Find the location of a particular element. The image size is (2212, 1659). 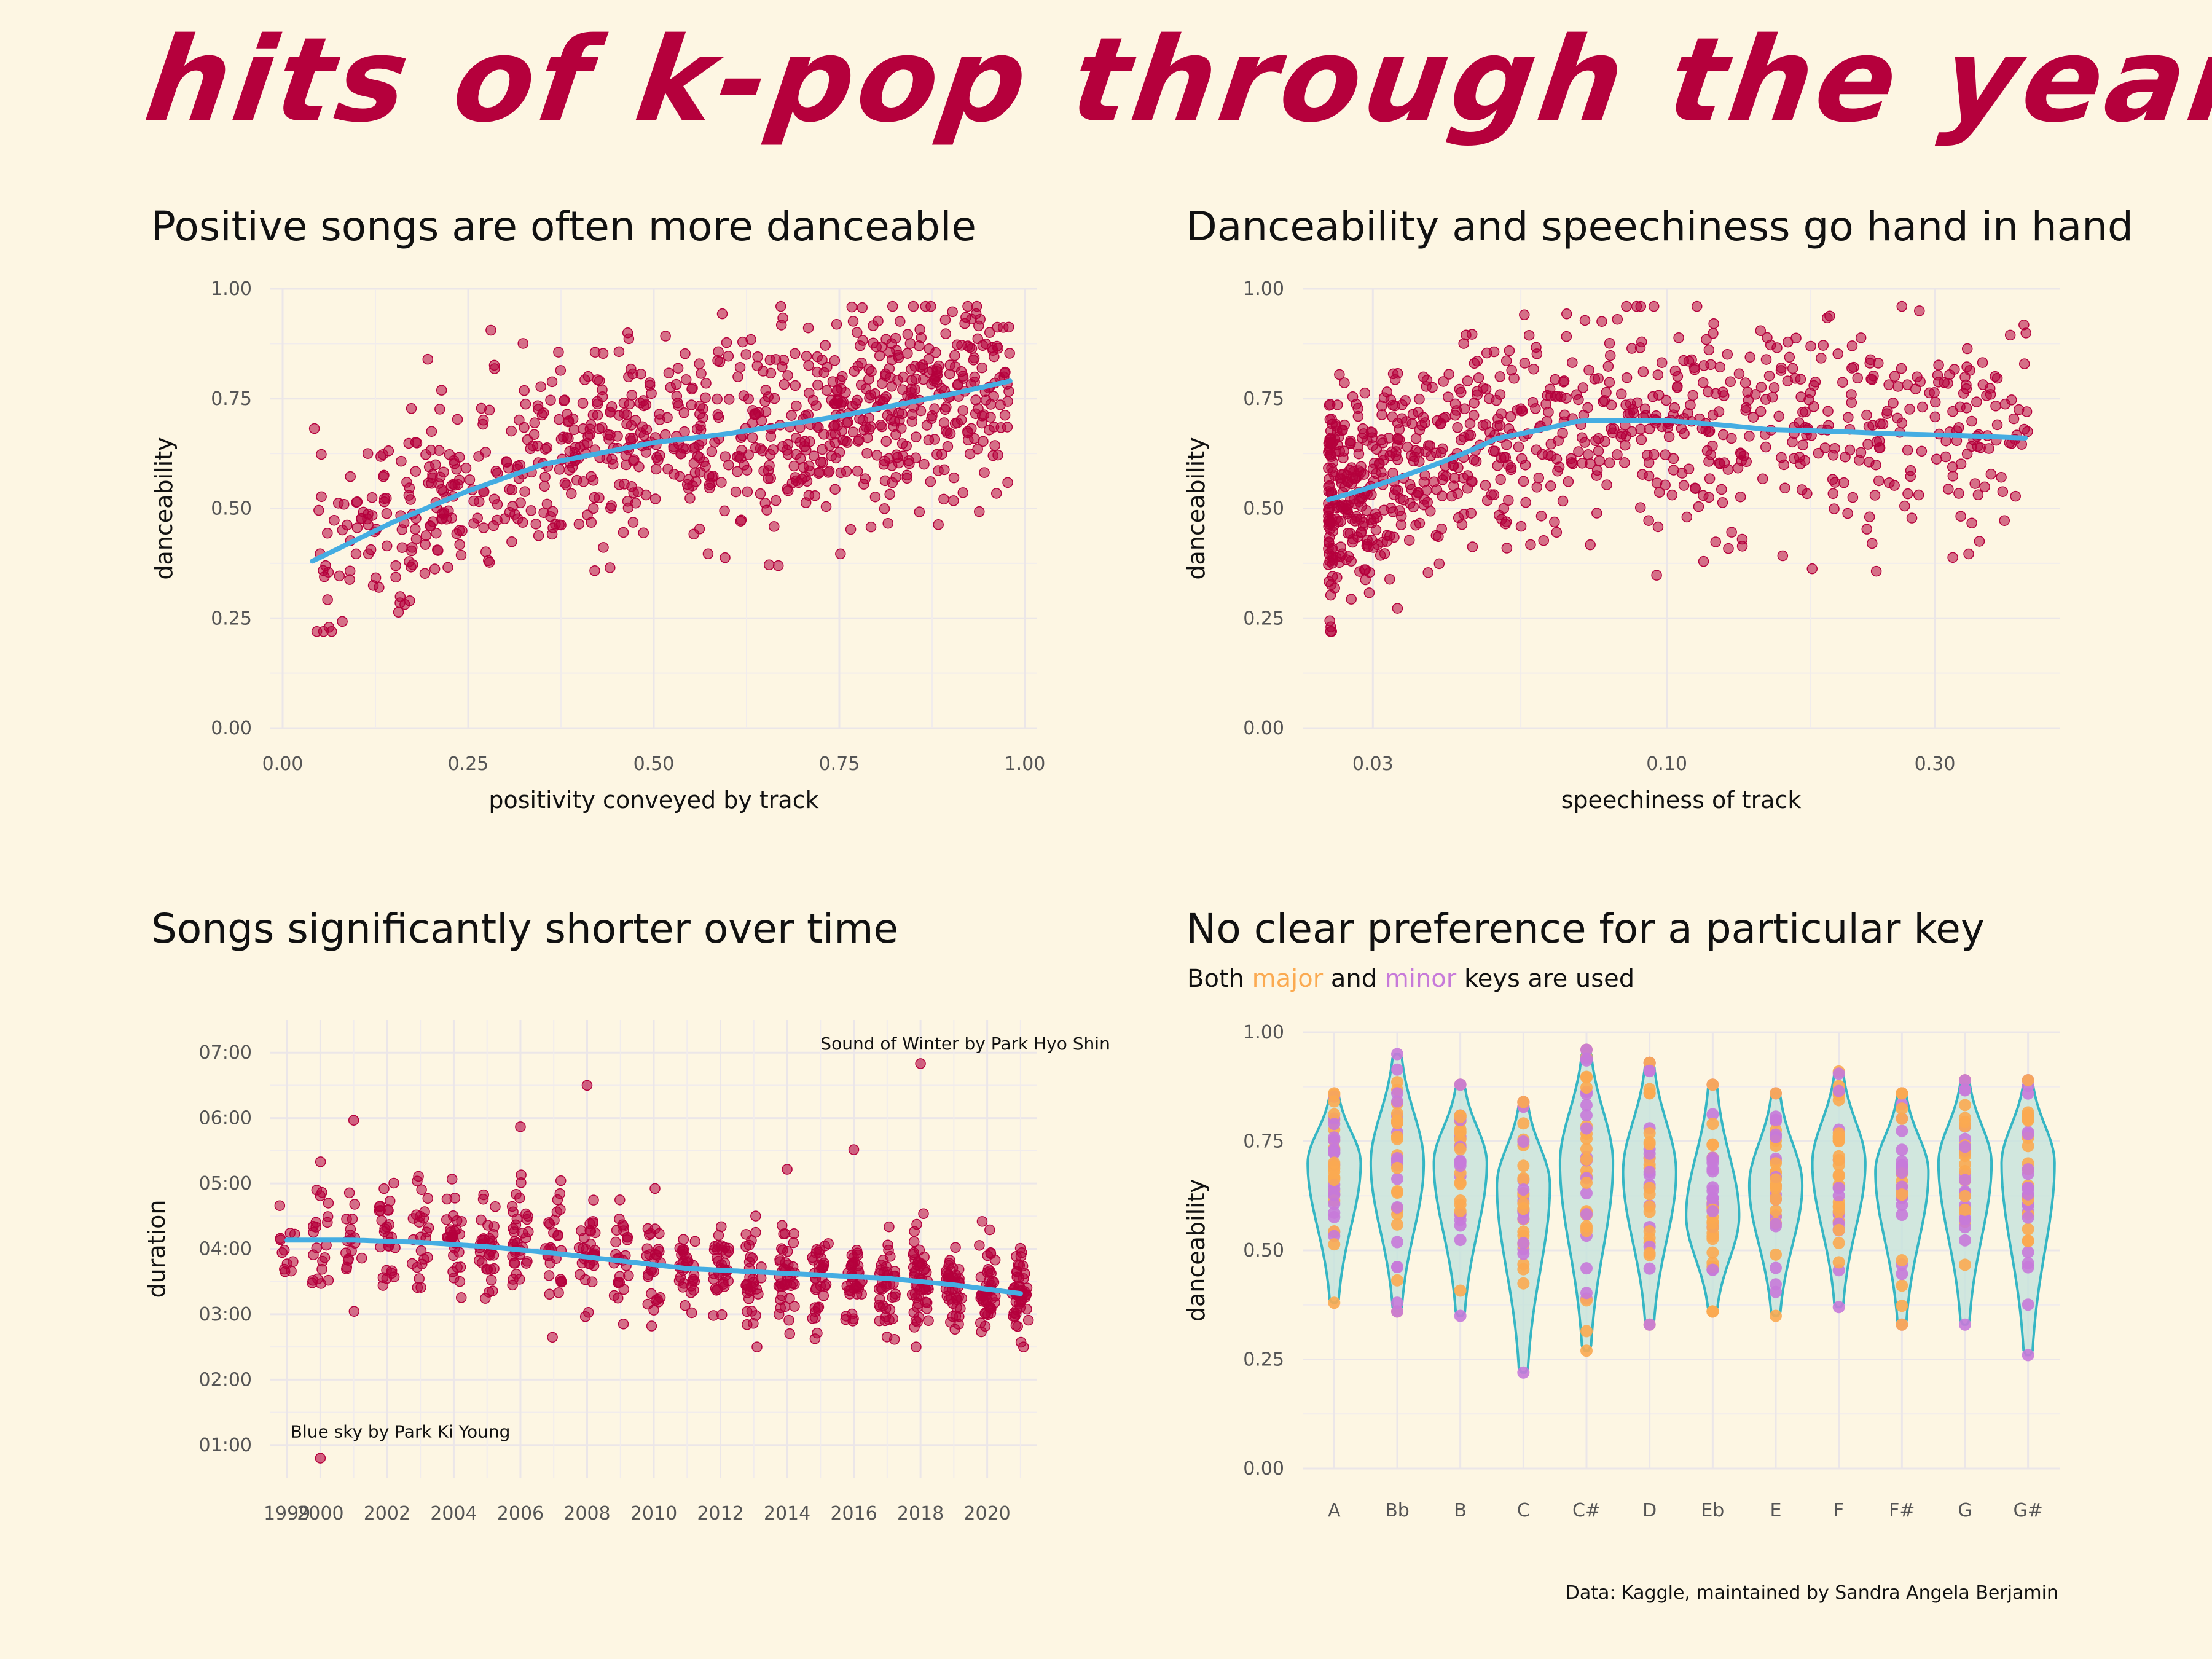

p4-minor-dot is located at coordinates (2028, 1194).